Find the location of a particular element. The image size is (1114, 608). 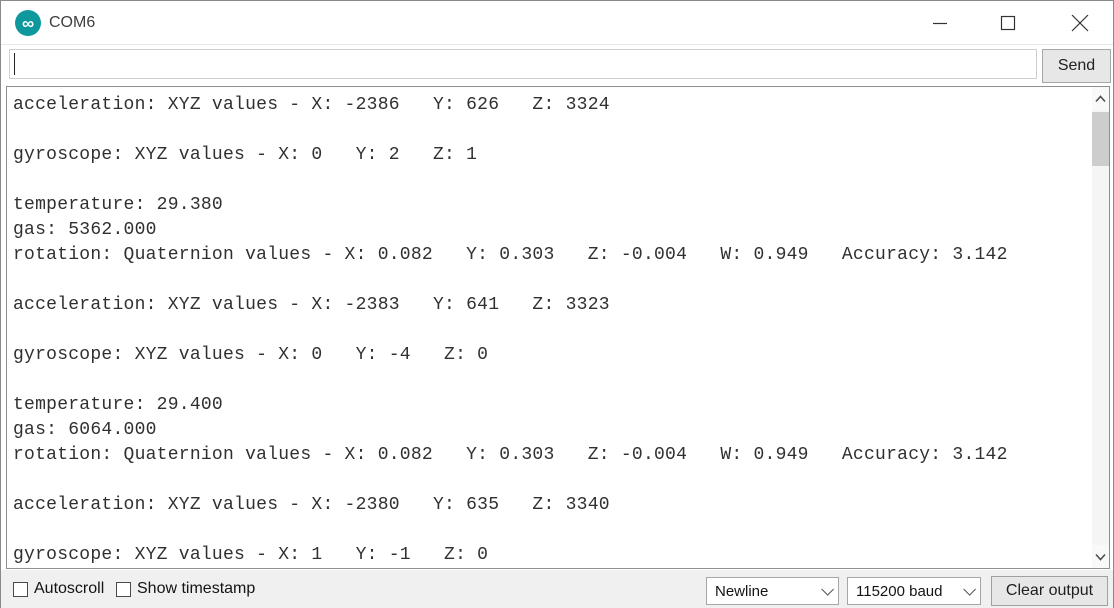

maximize-button is located at coordinates (1008, 23).